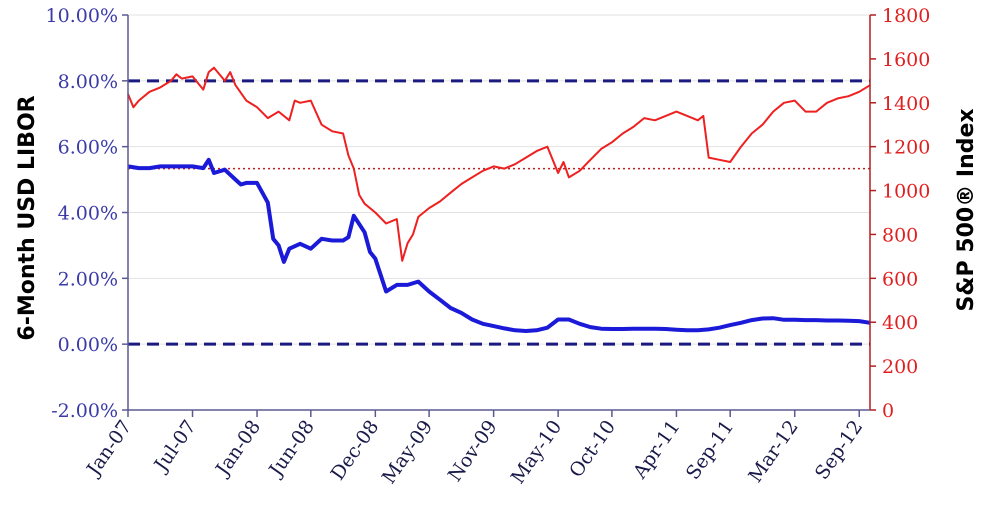 The width and height of the screenshot is (989, 506). Describe the element at coordinates (291, 449) in the screenshot. I see `x-tick-label: Jun-08` at that location.